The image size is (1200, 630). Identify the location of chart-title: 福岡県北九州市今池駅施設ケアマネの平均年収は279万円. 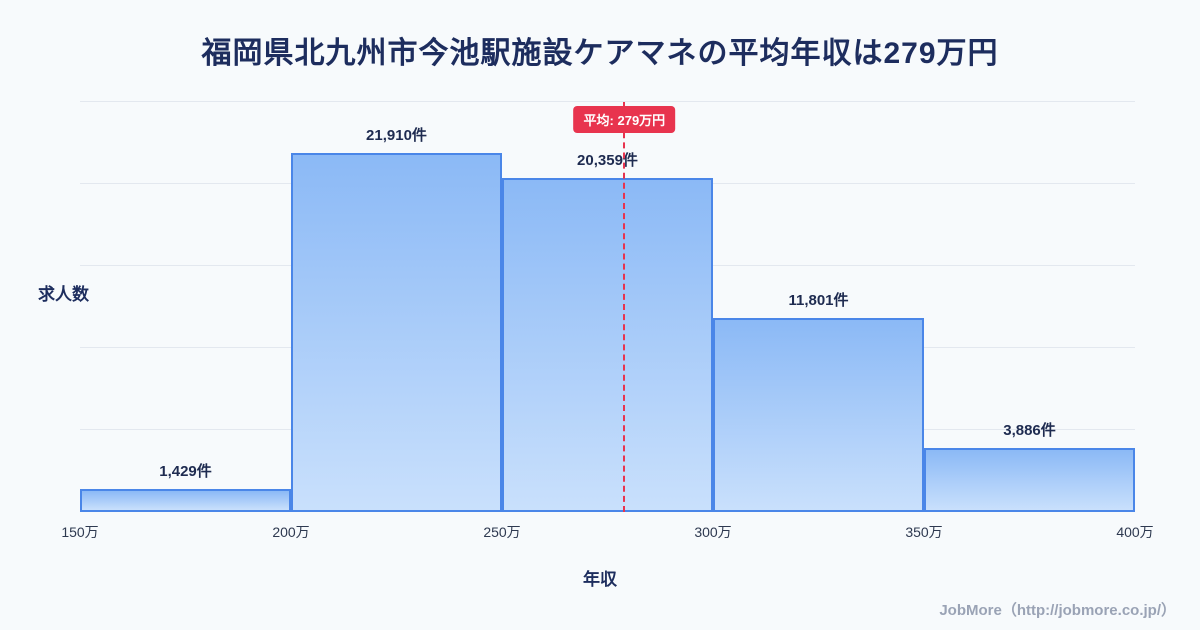
(600, 53).